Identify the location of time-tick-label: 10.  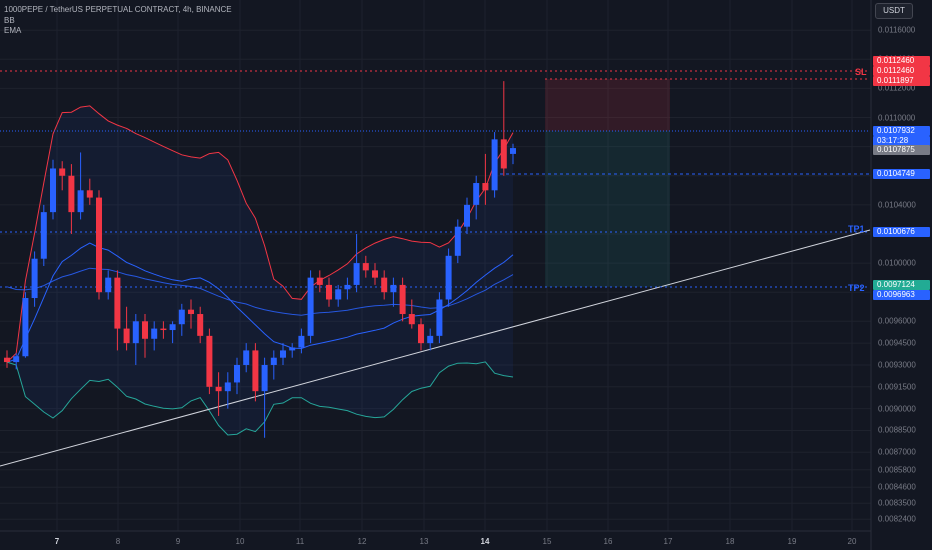
(240, 541).